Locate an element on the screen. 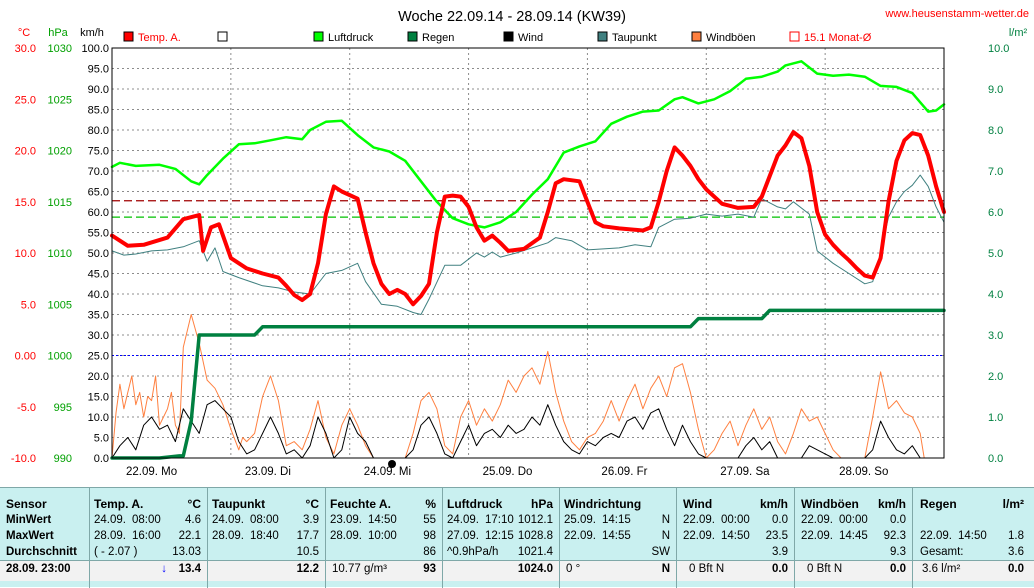  x-tick-label: 25.09. Do is located at coordinates (508, 472).